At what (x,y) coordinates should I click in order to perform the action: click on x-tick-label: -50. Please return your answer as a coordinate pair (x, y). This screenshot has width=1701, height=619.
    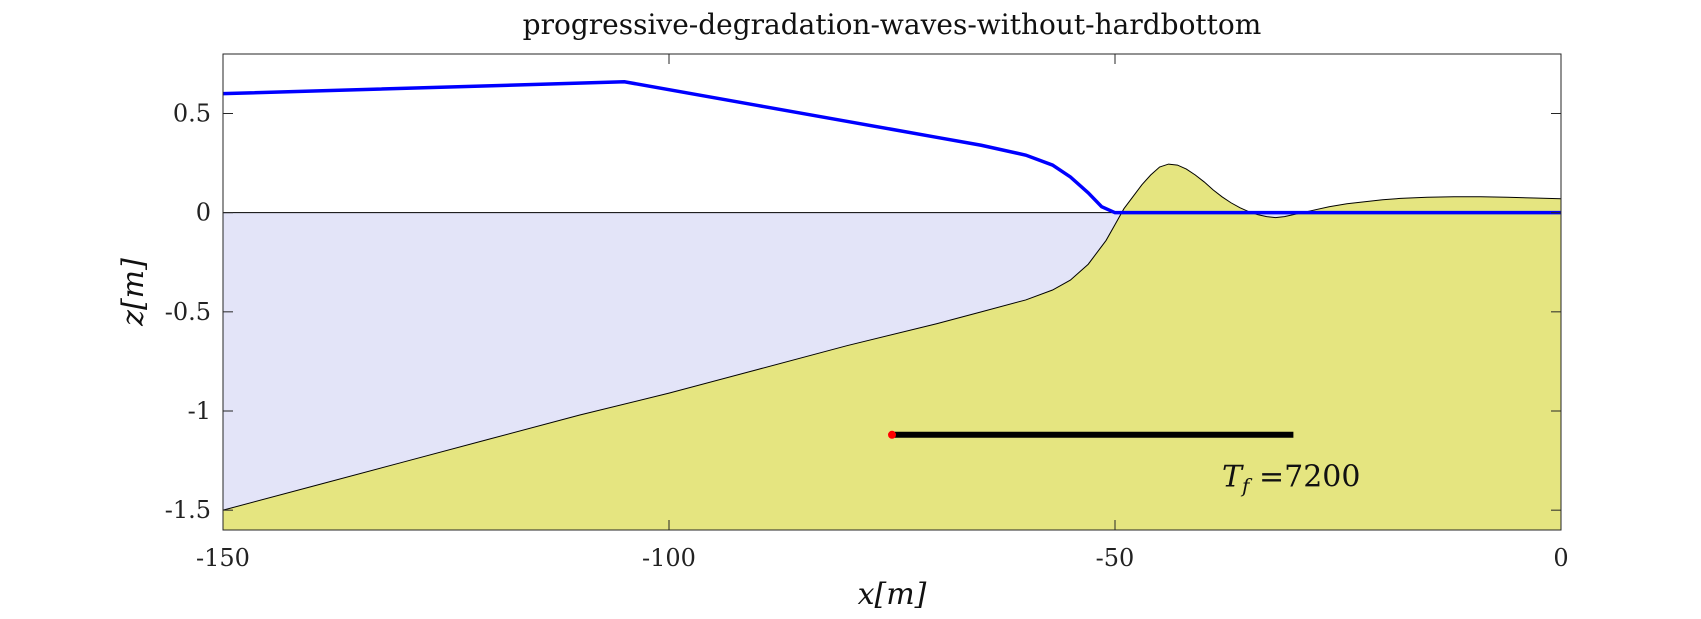
    Looking at the image, I should click on (1115, 558).